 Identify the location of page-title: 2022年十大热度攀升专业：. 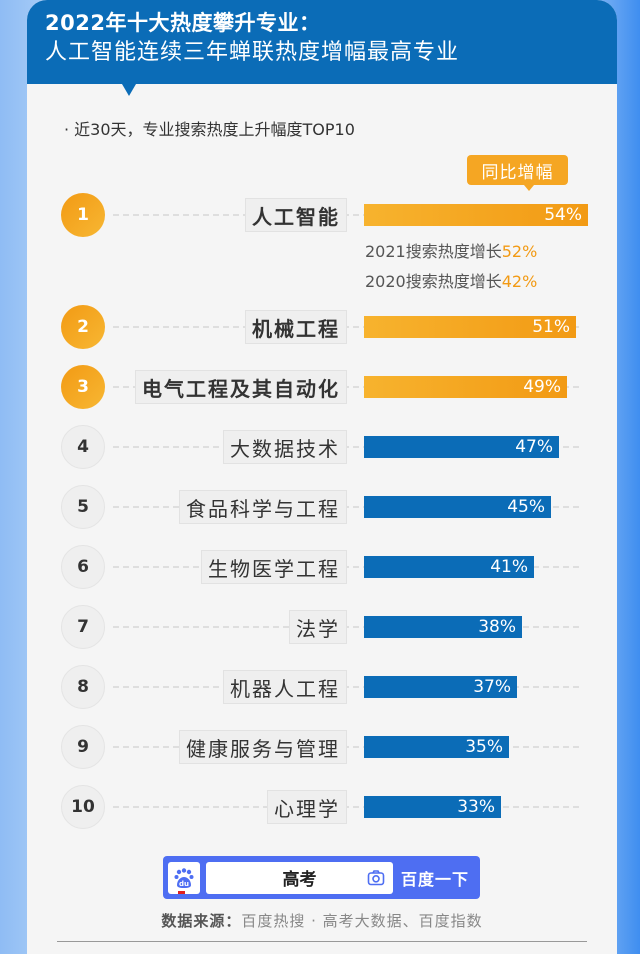
(183, 23).